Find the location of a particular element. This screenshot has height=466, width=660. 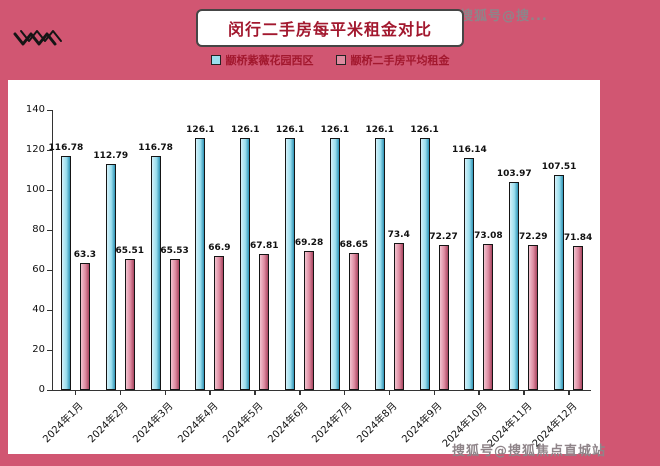

bar-wrap: 116.14 is located at coordinates (469, 267).